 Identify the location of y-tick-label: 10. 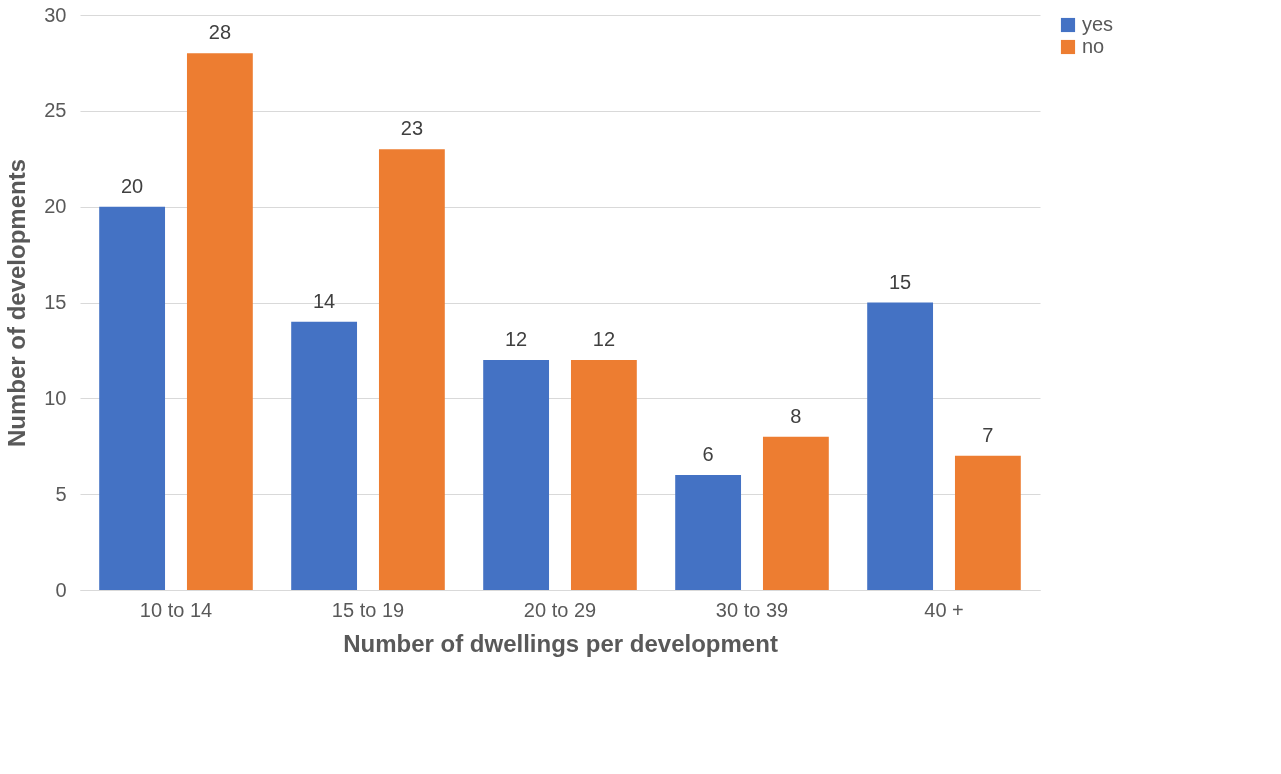
(55, 397).